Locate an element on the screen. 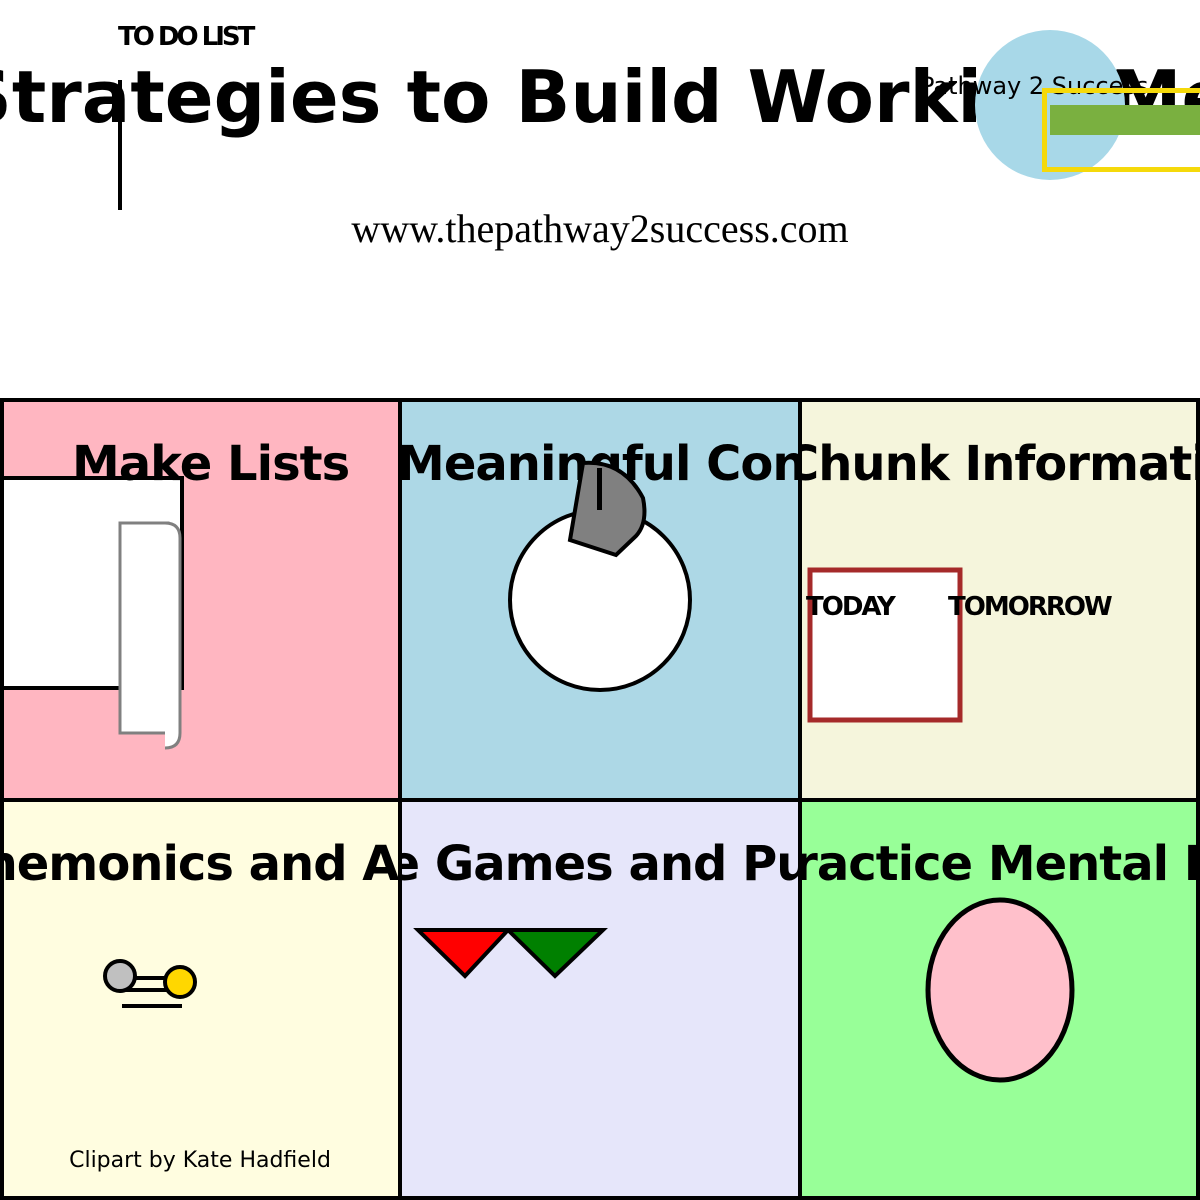 This screenshot has height=1200, width=1200. calendar-icon is located at coordinates (885, 645).